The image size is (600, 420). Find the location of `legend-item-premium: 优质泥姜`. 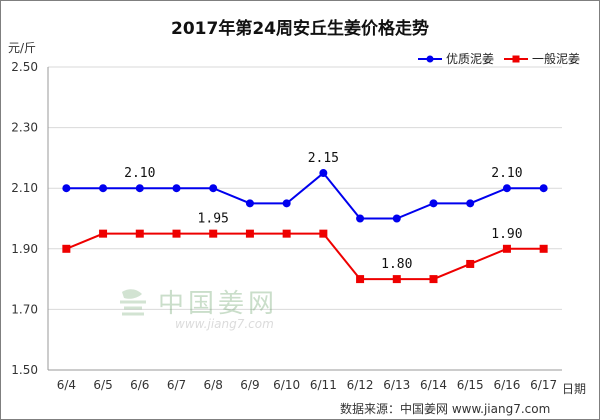

legend-item-premium: 优质泥姜 is located at coordinates (455, 58).